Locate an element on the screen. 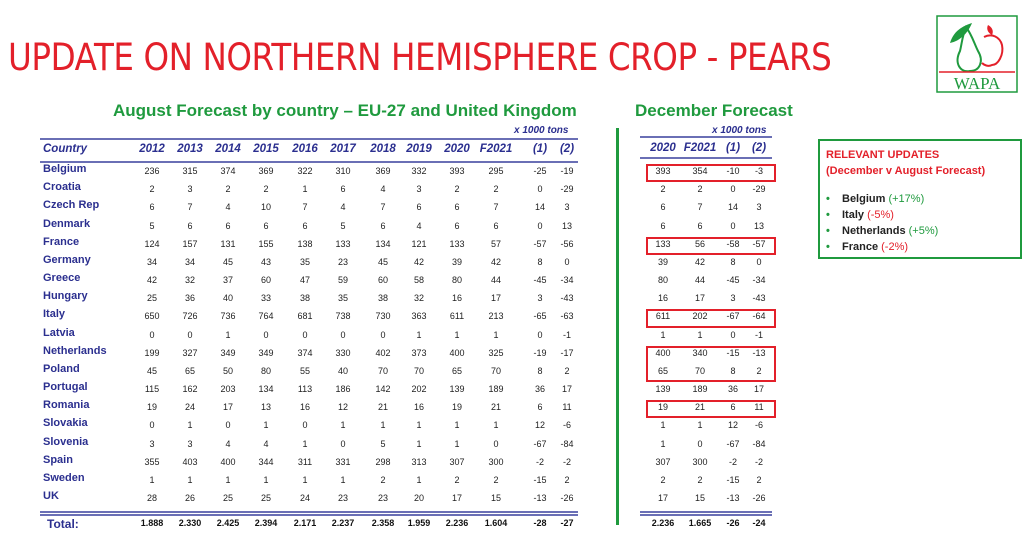  table-cell: 134 is located at coordinates (383, 243).